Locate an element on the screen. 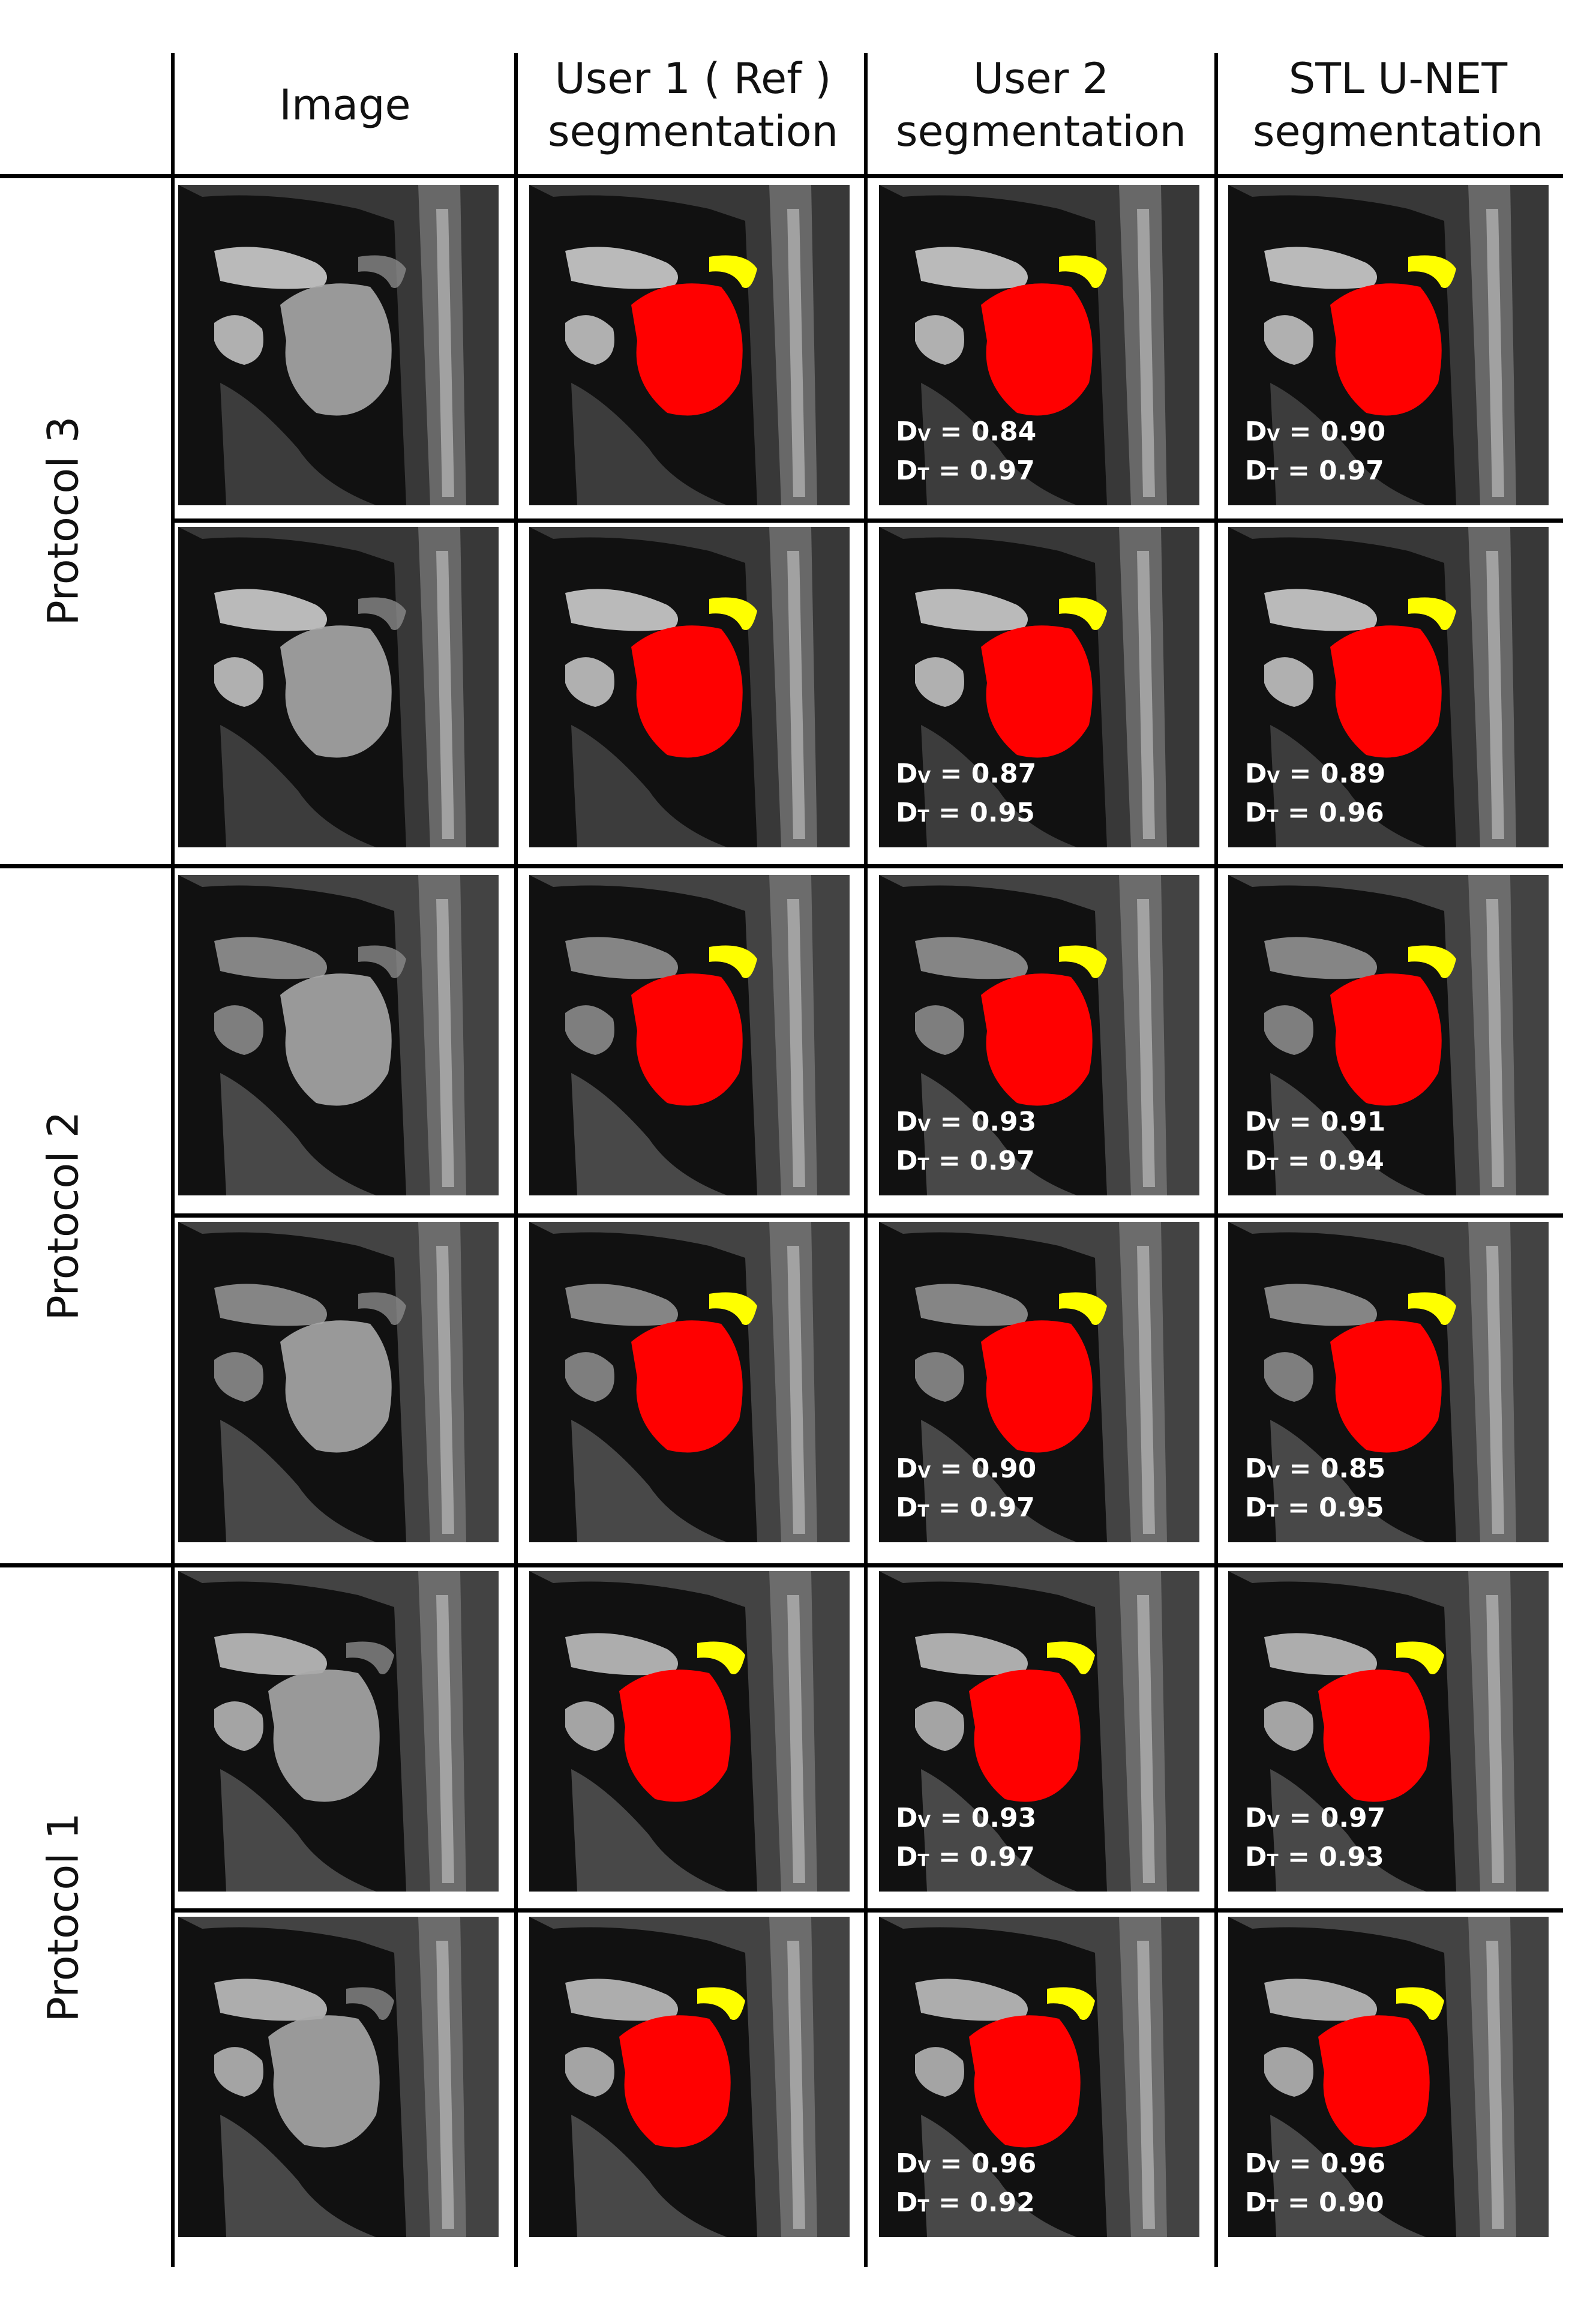 This screenshot has height=2323, width=1596. mri-cell-row1-unet: DV = 0.90 DT = 0.97 is located at coordinates (1389, 345).